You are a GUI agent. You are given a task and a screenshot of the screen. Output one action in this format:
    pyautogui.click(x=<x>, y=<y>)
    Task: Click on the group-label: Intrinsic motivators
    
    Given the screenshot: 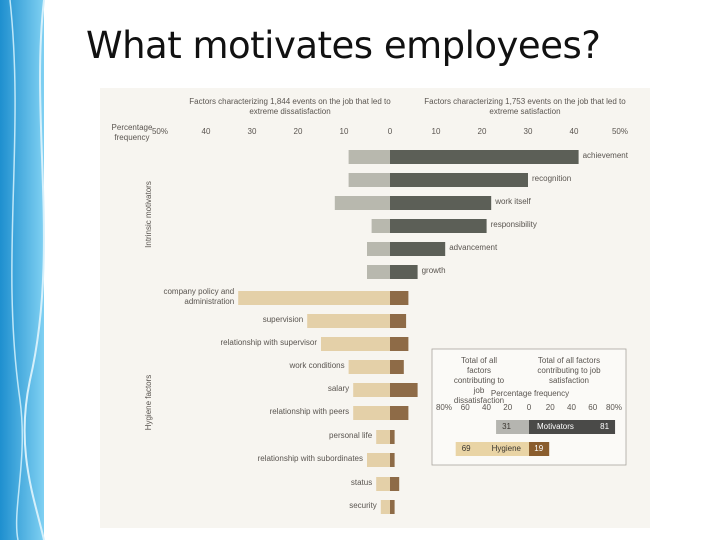 What is the action you would take?
    pyautogui.click(x=148, y=214)
    